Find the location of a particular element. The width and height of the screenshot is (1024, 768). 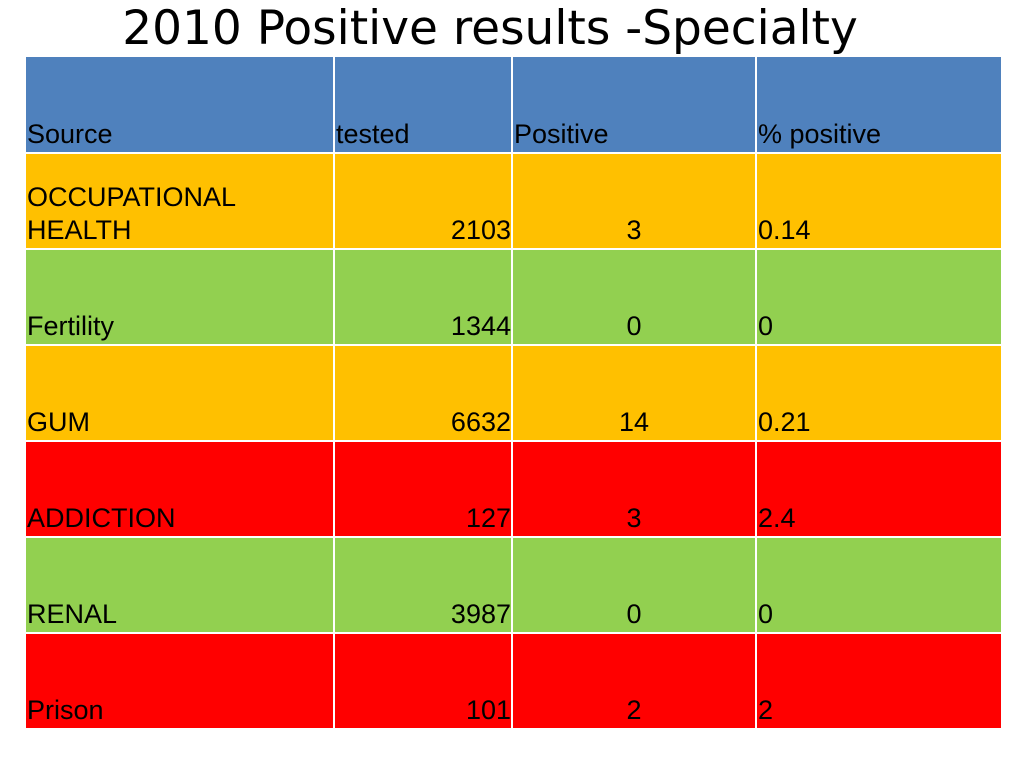

cell-source: Prison is located at coordinates (179, 681).